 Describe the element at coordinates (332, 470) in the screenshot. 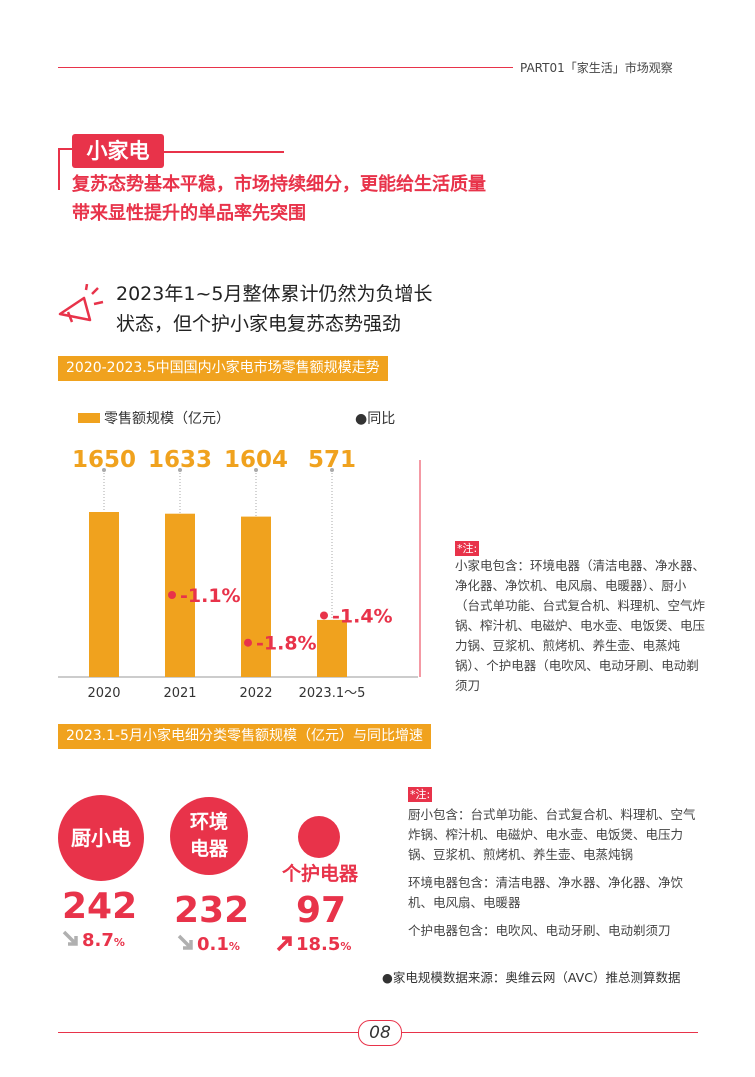

I see `leader-dot-2023.1～5` at that location.